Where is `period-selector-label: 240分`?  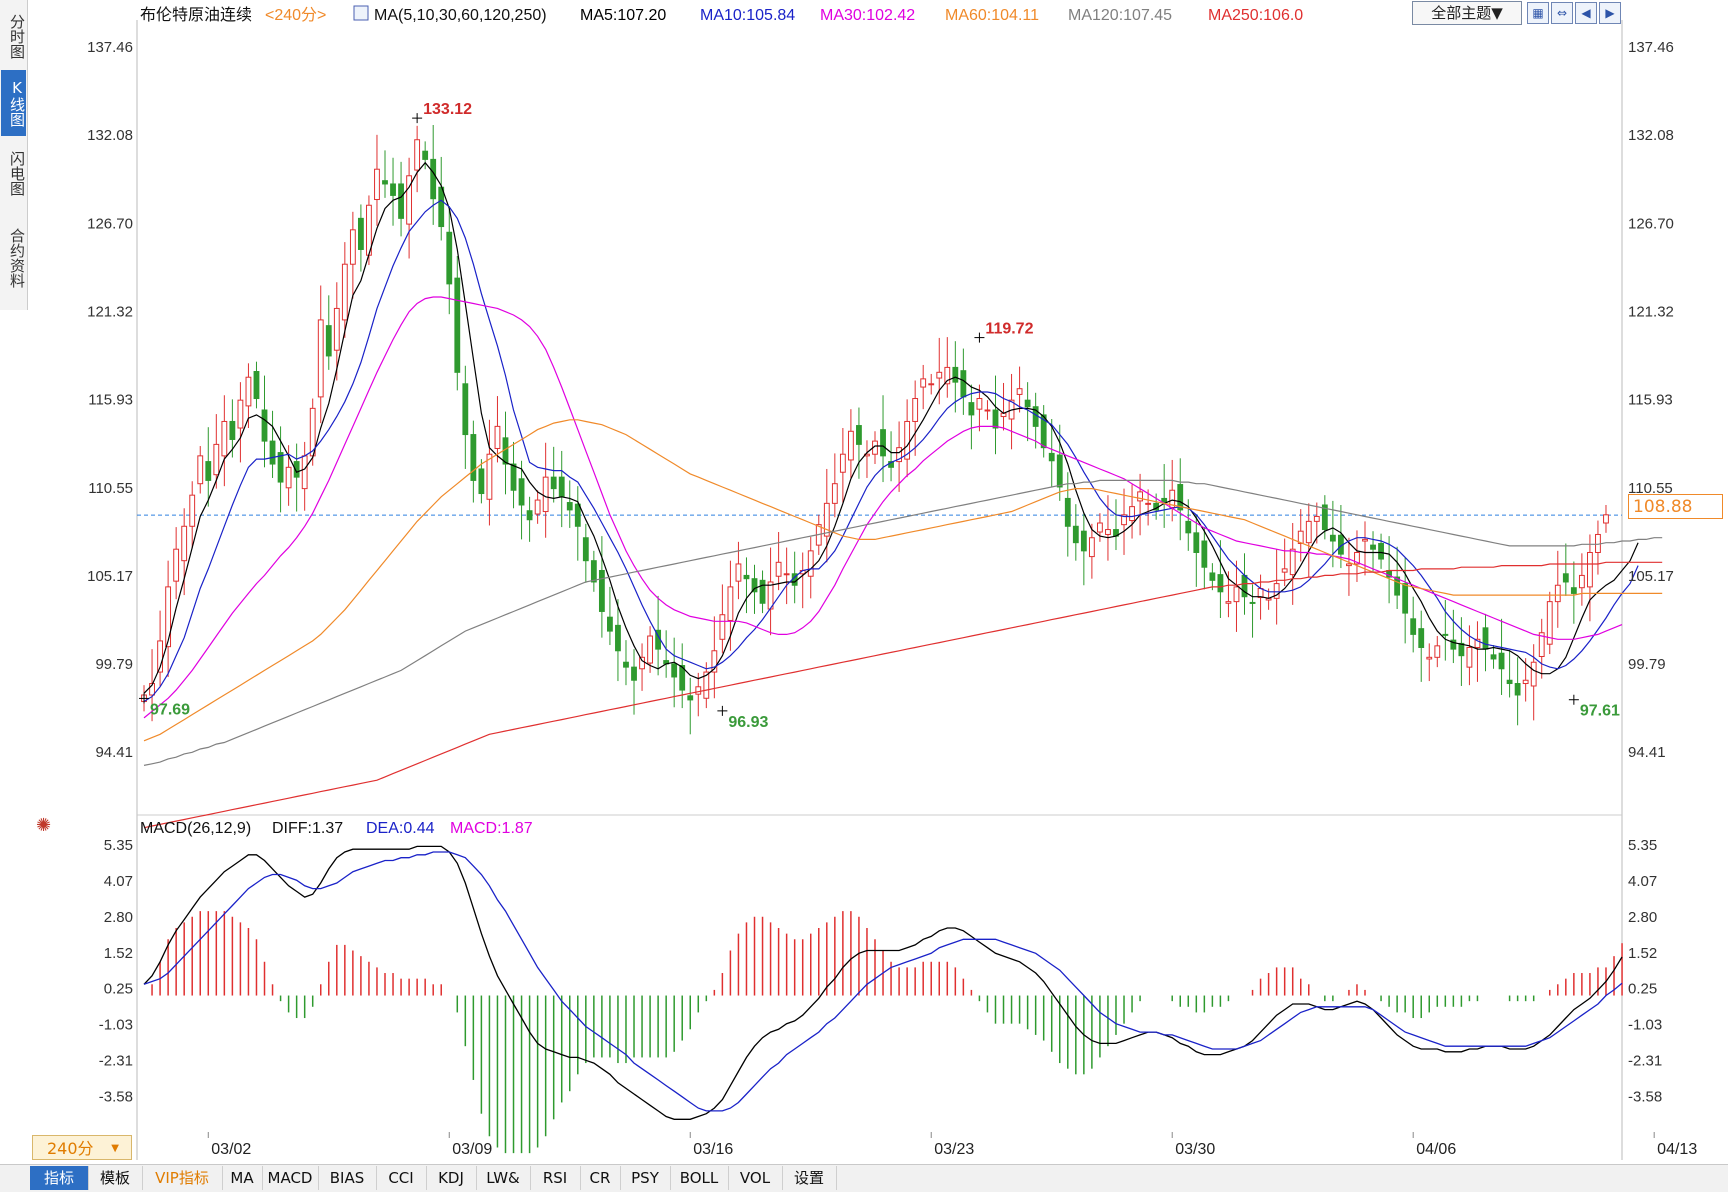 period-selector-label: 240分 is located at coordinates (70, 1148).